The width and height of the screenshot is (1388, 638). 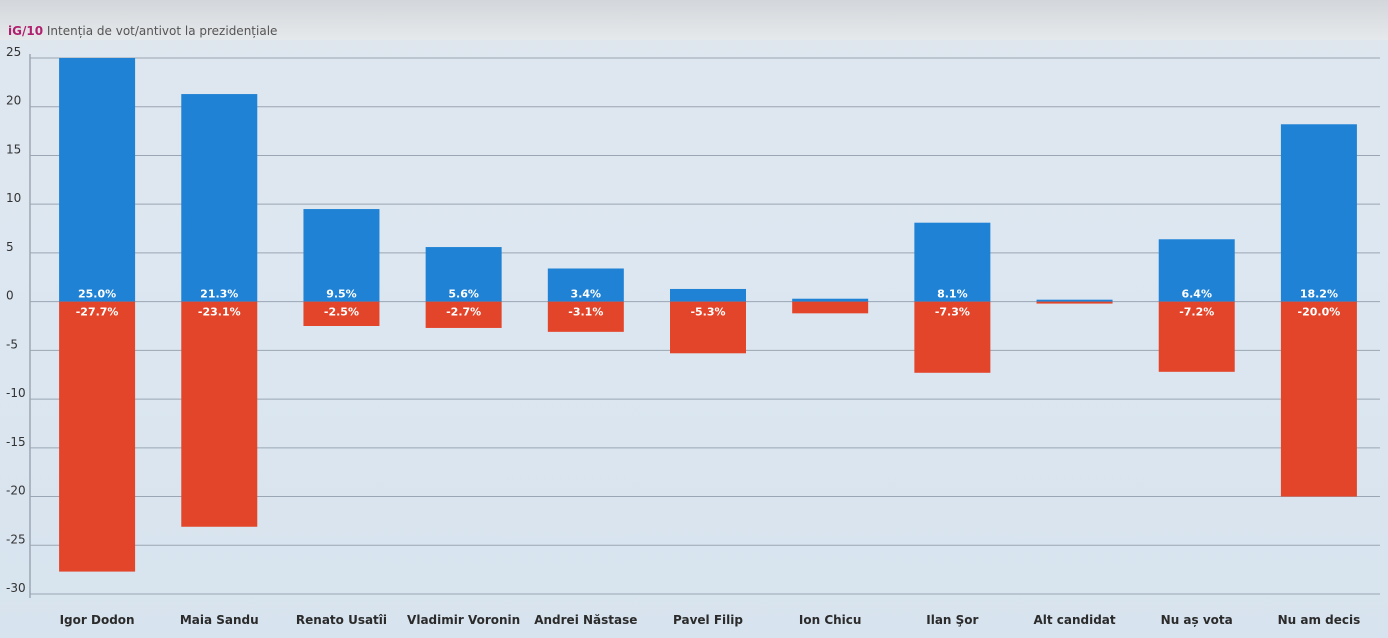 What do you see at coordinates (16, 491) in the screenshot?
I see `y-tick-label: -20` at bounding box center [16, 491].